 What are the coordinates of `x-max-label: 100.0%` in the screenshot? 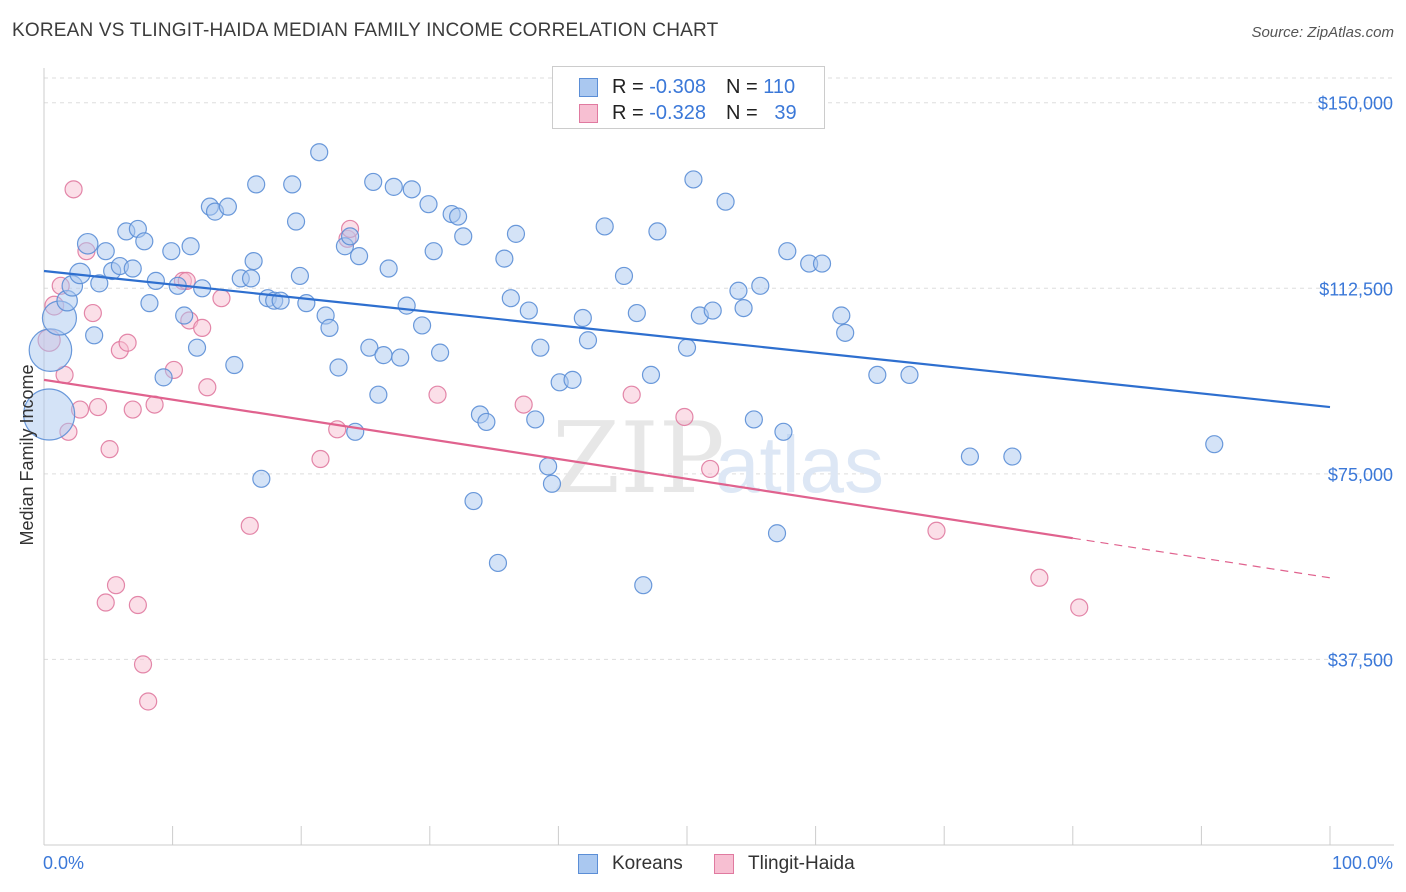 It's located at (1362, 863).